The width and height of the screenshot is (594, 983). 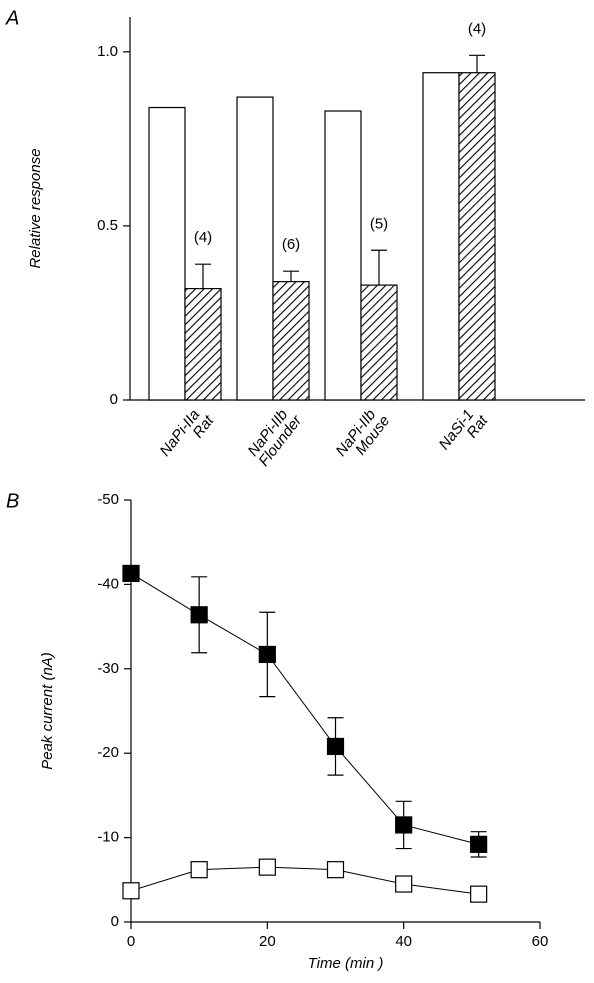 What do you see at coordinates (304, 880) in the screenshot?
I see `series-line` at bounding box center [304, 880].